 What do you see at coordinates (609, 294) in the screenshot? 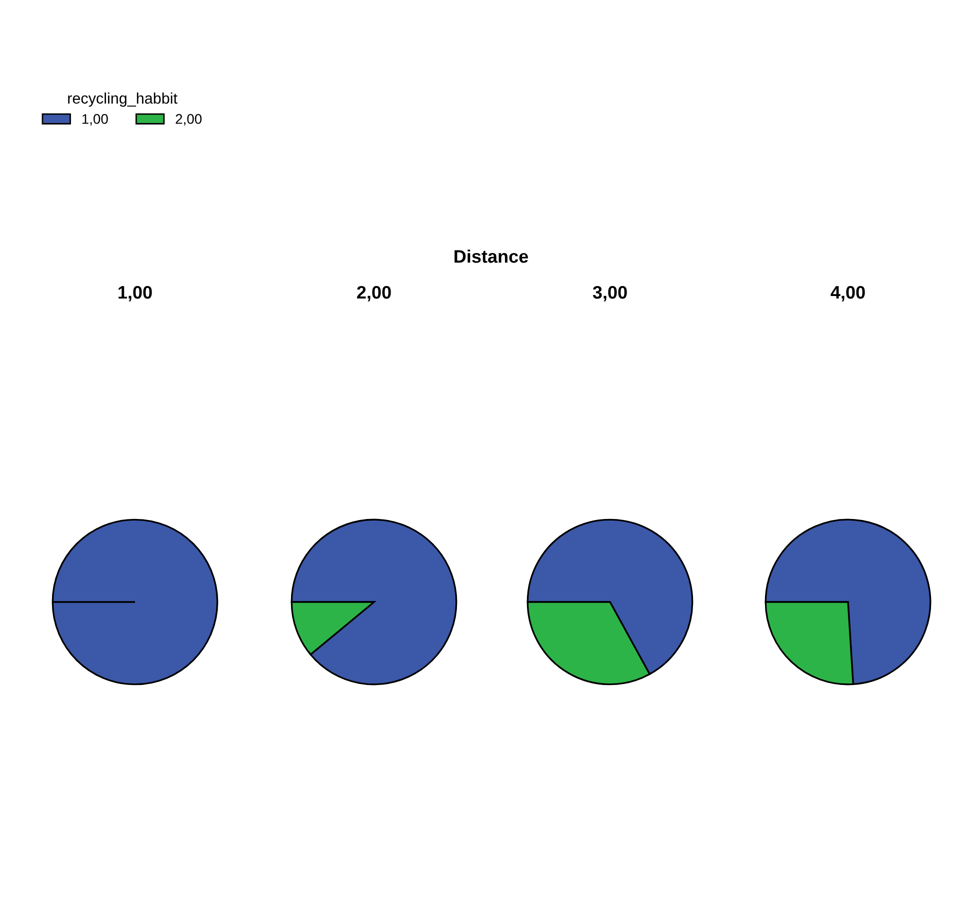
I see `chart-title: 3,00` at bounding box center [609, 294].